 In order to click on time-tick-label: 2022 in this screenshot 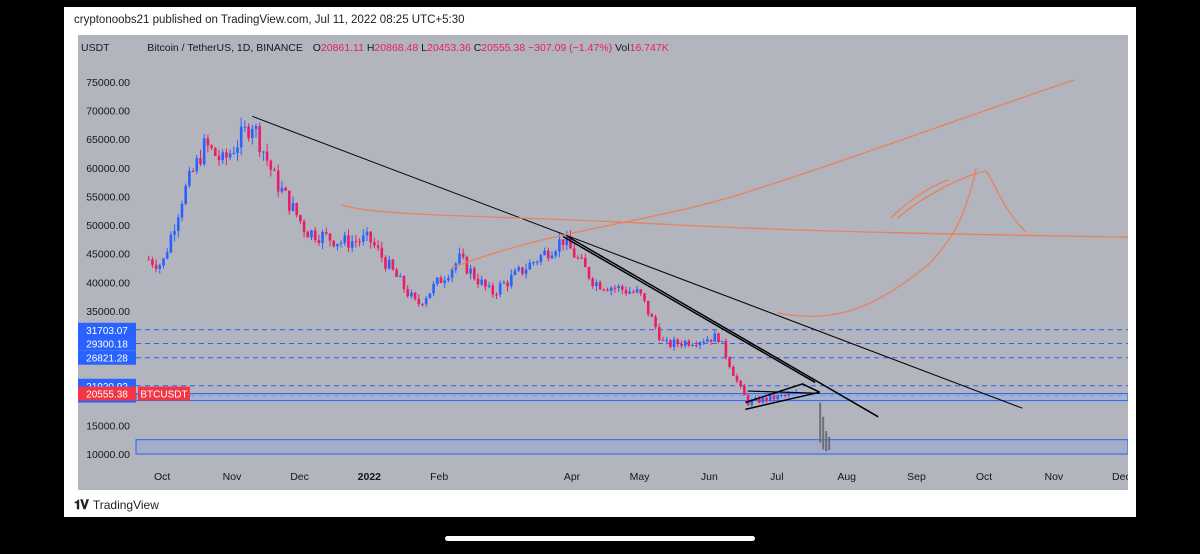, I will do `click(370, 477)`.